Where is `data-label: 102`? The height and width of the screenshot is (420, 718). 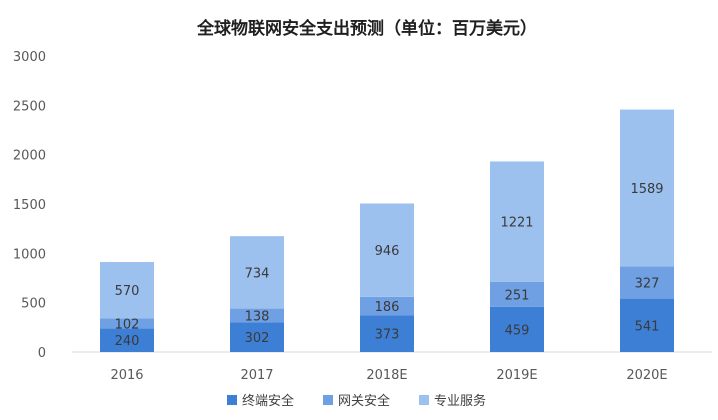 data-label: 102 is located at coordinates (127, 324).